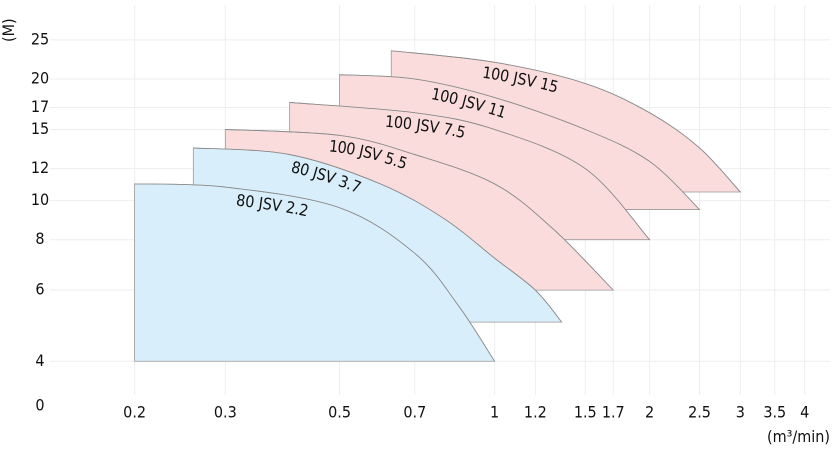  What do you see at coordinates (740, 412) in the screenshot?
I see `x-tick-label: 3` at bounding box center [740, 412].